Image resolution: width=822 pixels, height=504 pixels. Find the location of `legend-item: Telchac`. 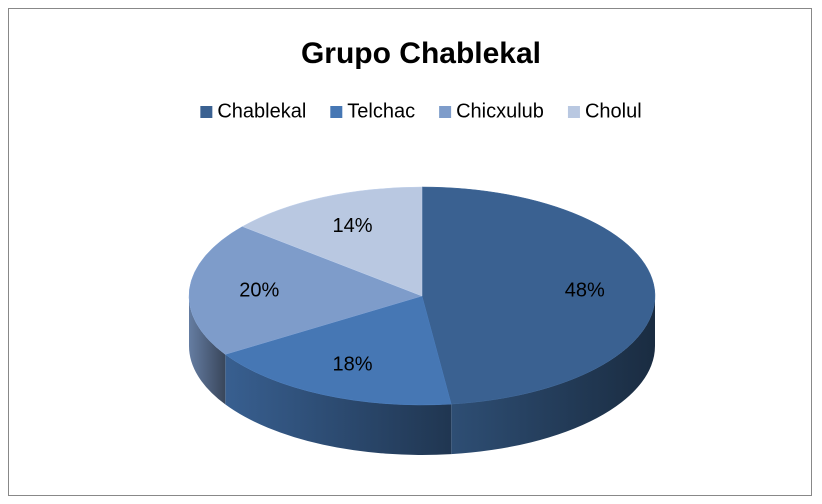

legend-item: Telchac is located at coordinates (372, 111).